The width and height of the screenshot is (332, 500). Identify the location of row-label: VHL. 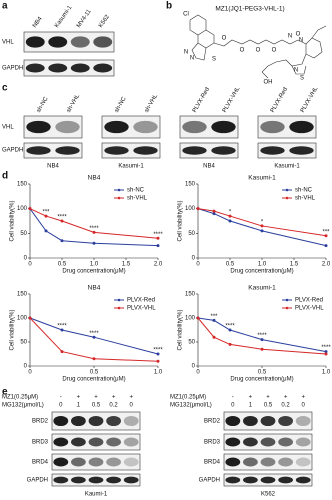
(8, 43).